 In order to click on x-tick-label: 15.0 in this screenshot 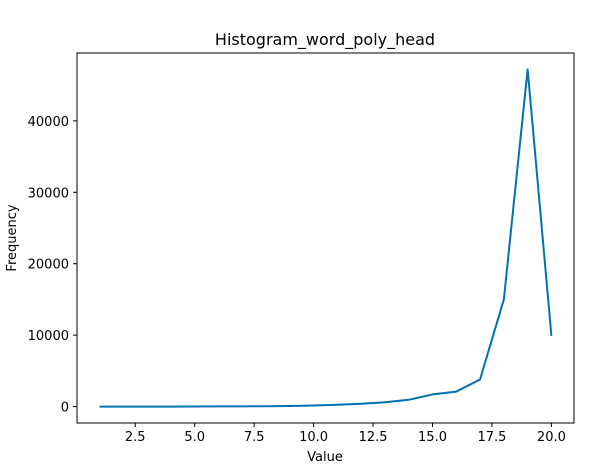, I will do `click(432, 437)`.